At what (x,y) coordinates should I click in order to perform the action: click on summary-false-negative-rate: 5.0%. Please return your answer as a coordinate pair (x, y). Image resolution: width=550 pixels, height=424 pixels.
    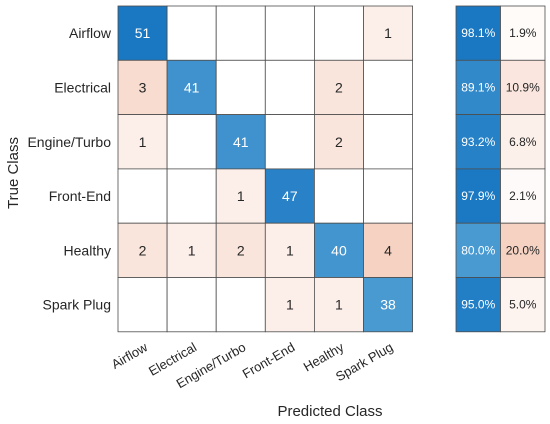
    Looking at the image, I should click on (523, 305).